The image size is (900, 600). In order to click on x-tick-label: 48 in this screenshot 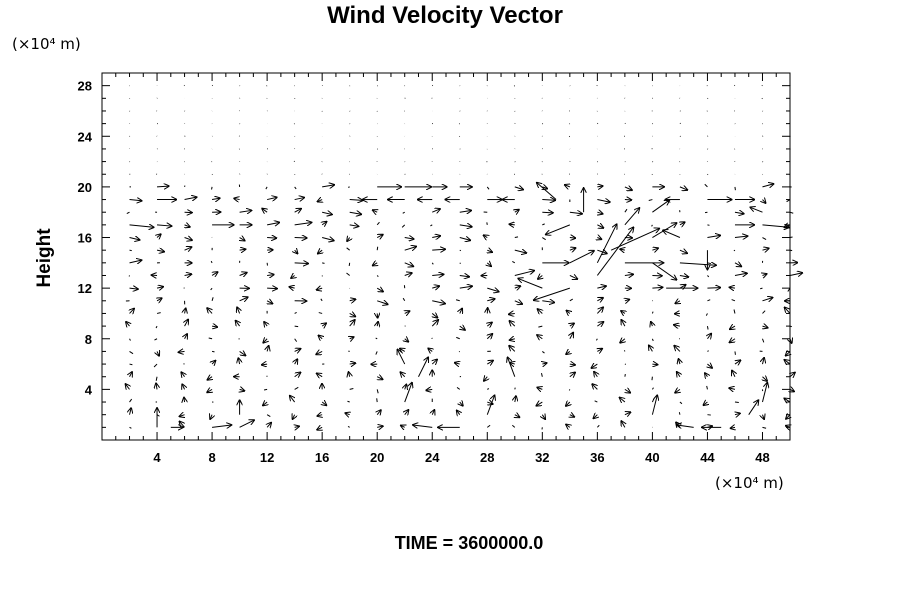, I will do `click(762, 457)`.